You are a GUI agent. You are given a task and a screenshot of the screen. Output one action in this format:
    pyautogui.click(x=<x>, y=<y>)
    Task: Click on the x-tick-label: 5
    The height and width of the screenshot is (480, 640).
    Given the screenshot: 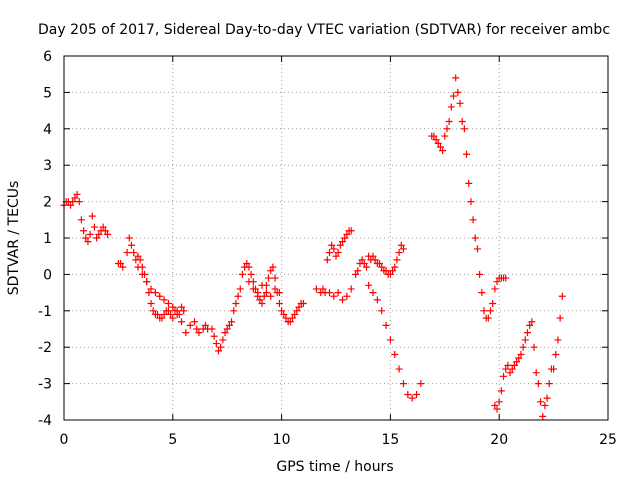 What is the action you would take?
    pyautogui.click(x=172, y=440)
    